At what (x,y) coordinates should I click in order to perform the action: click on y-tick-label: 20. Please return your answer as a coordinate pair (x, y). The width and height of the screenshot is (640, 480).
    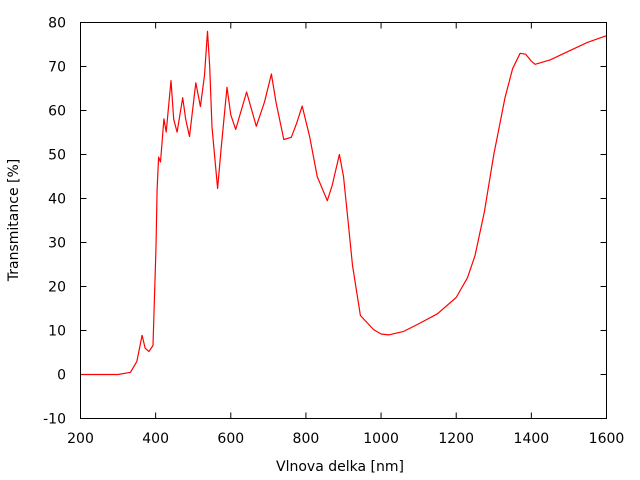
    Looking at the image, I should click on (57, 288).